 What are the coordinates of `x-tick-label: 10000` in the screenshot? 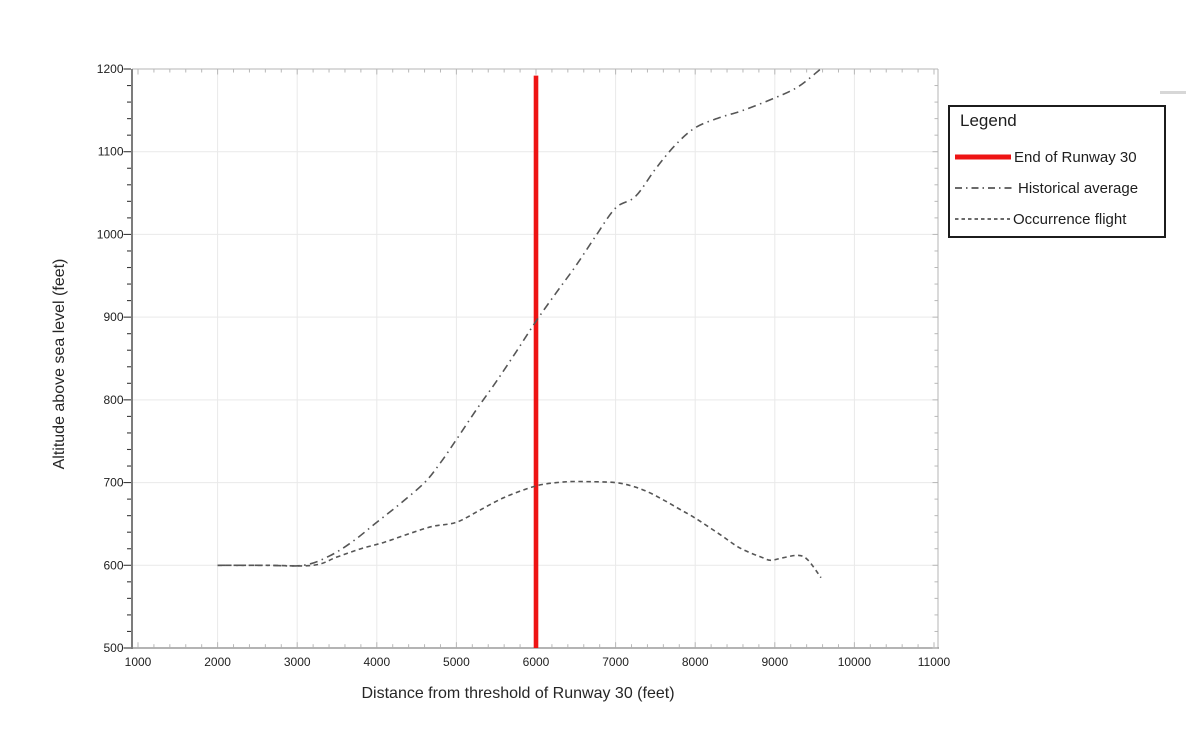 It's located at (855, 662).